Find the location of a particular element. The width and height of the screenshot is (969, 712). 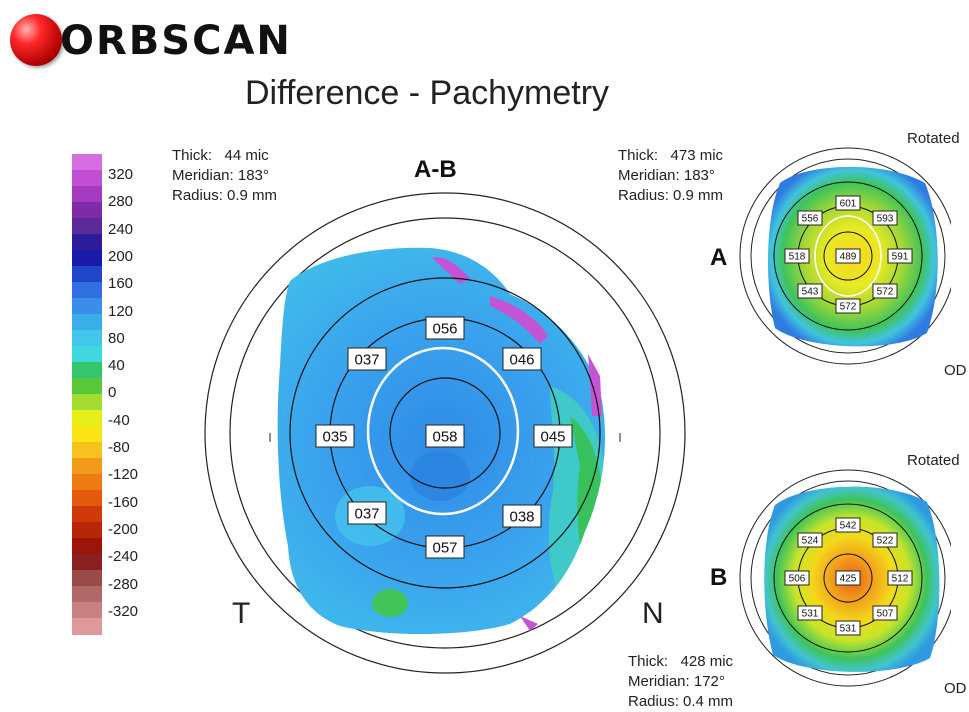

value-label-center: 058 is located at coordinates (444, 436).